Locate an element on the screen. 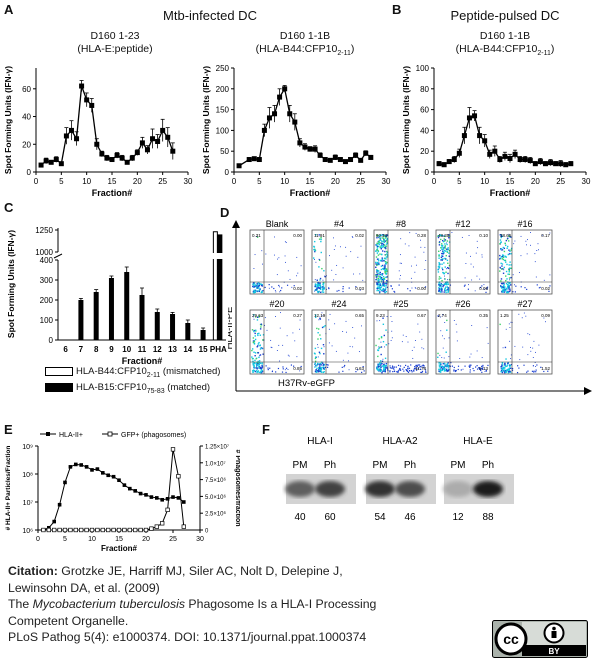 This screenshot has width=600, height=665. quadrant-tr-value: 0.67 is located at coordinates (421, 315).